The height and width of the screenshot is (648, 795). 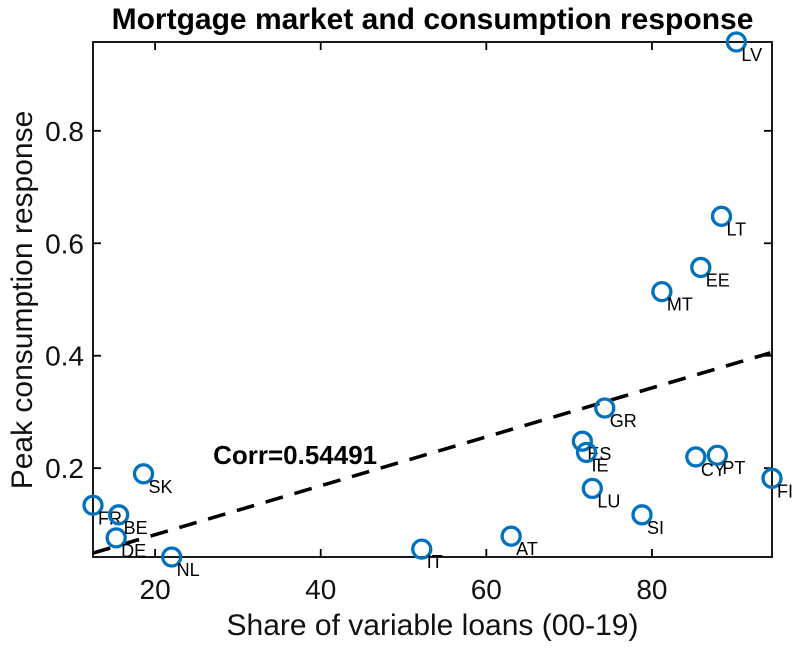 What do you see at coordinates (717, 455) in the screenshot?
I see `data-point-PT` at bounding box center [717, 455].